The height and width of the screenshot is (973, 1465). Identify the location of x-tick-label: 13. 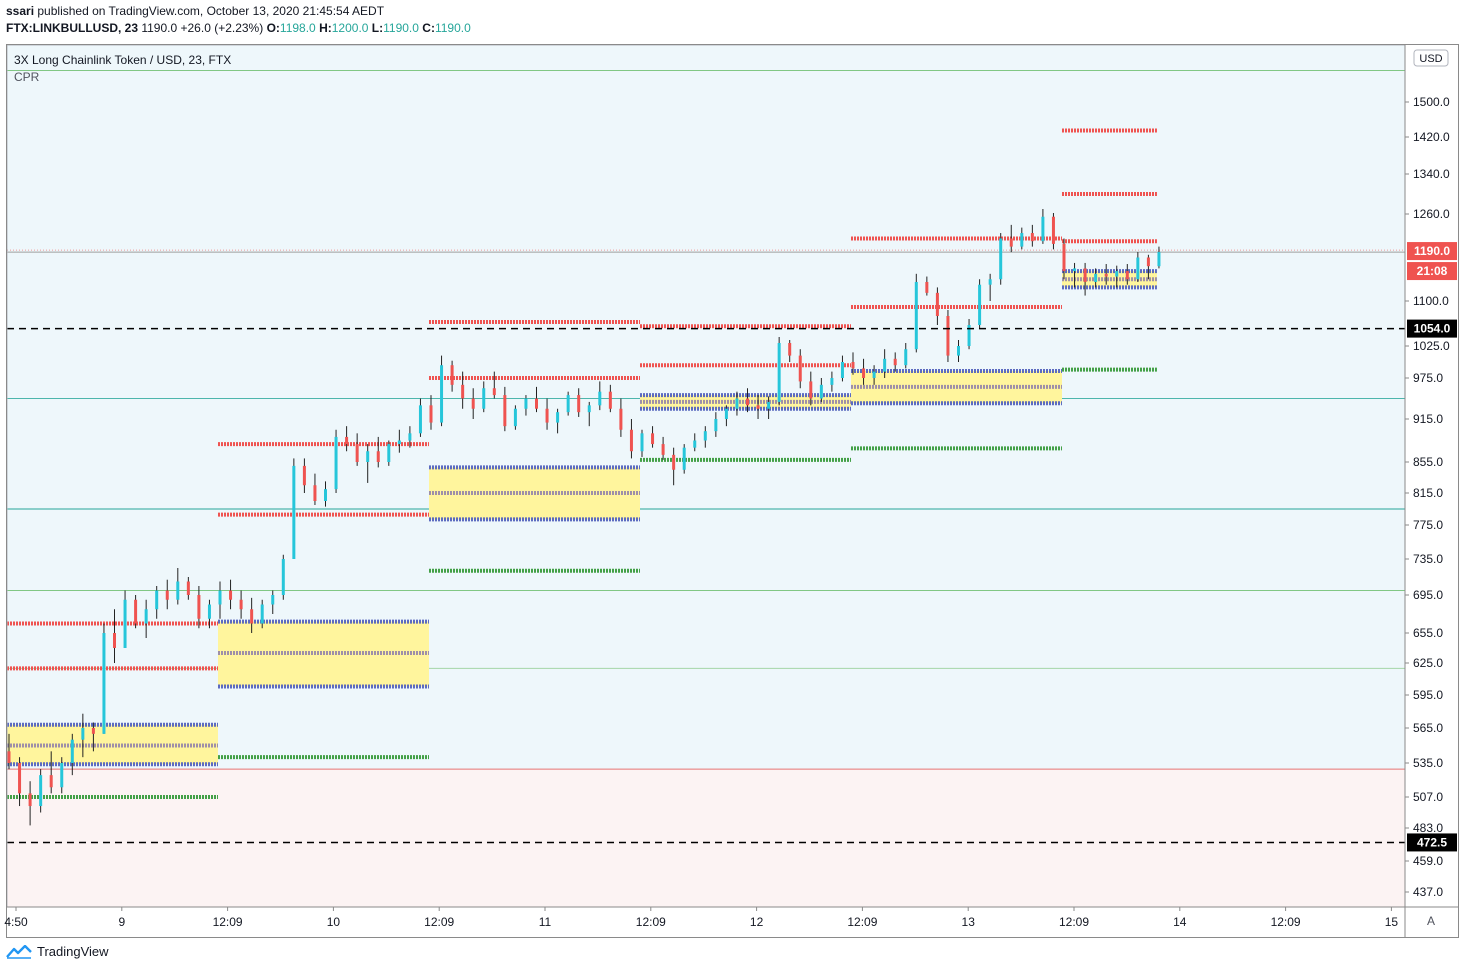
(969, 922).